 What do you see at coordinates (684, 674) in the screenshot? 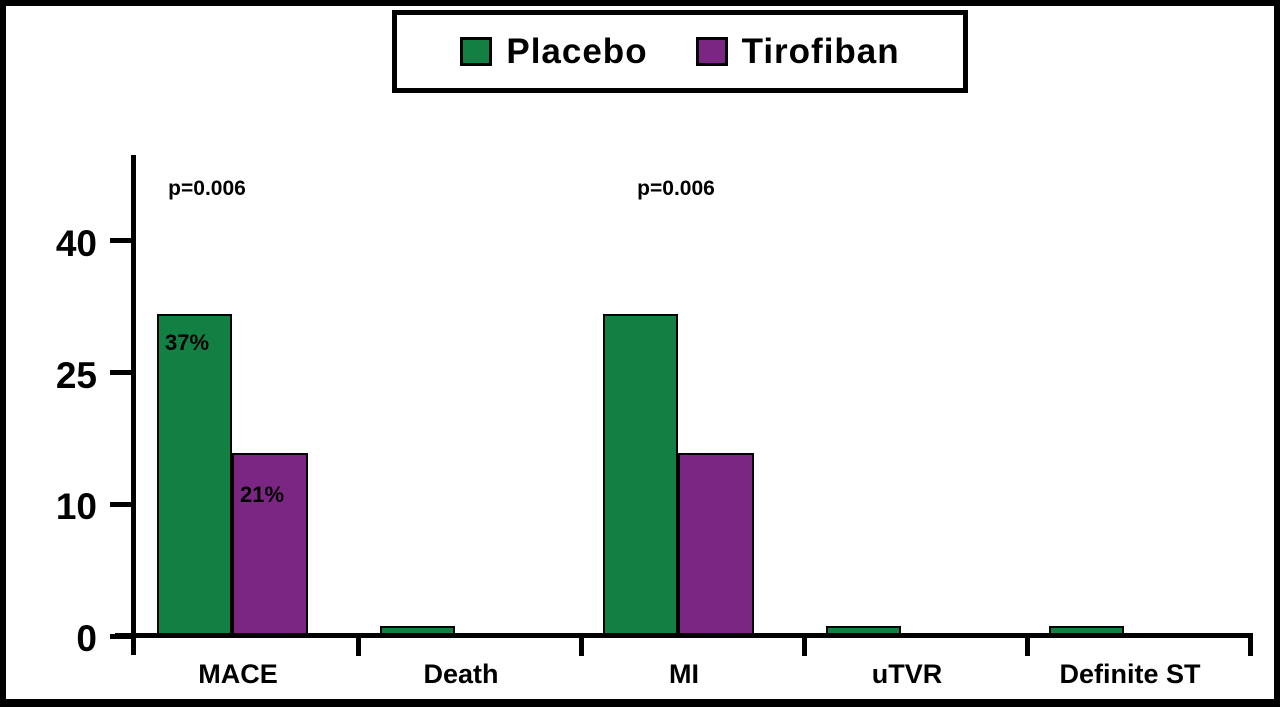
I see `category-label: MI` at bounding box center [684, 674].